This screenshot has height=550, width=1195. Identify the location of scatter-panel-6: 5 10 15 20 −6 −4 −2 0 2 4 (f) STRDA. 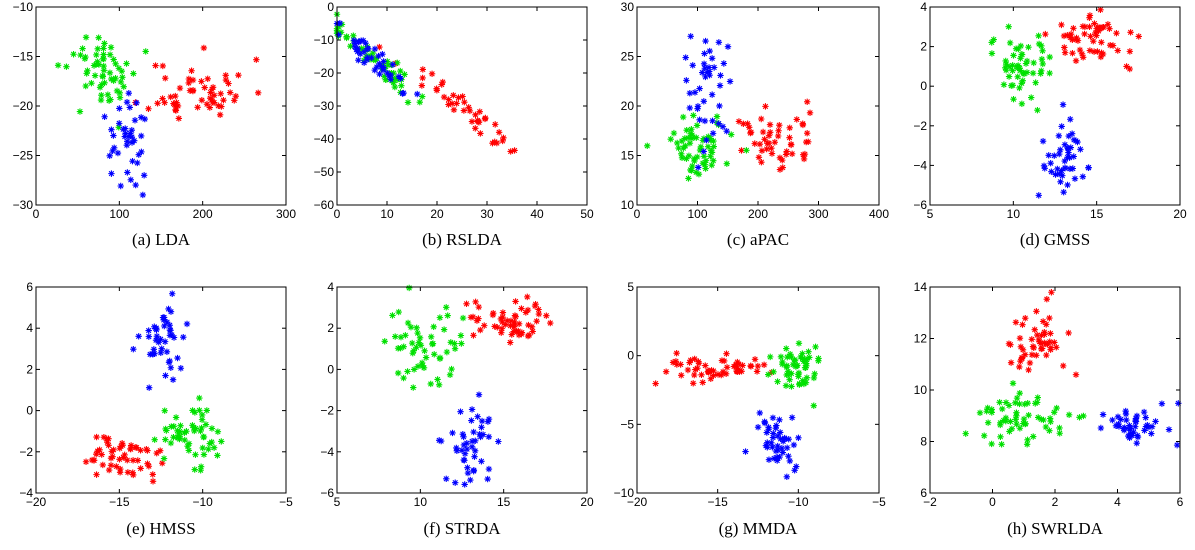
(457, 409).